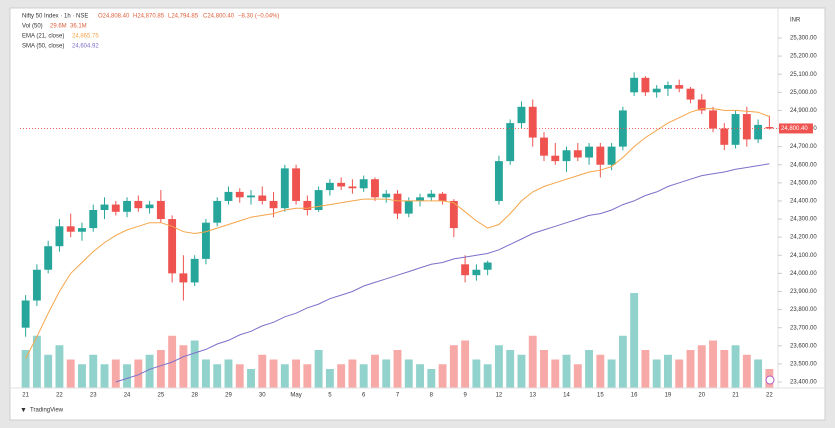  I want to click on y-tick-label: 24,900.00, so click(803, 111).